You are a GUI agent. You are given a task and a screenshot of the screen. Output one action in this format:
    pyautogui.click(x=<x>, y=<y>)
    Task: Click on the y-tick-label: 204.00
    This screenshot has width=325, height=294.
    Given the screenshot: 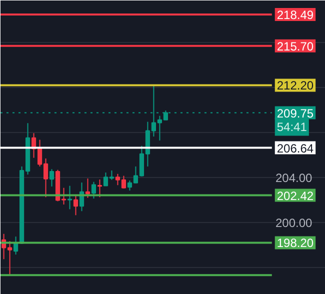 What is the action you would take?
    pyautogui.click(x=293, y=177)
    